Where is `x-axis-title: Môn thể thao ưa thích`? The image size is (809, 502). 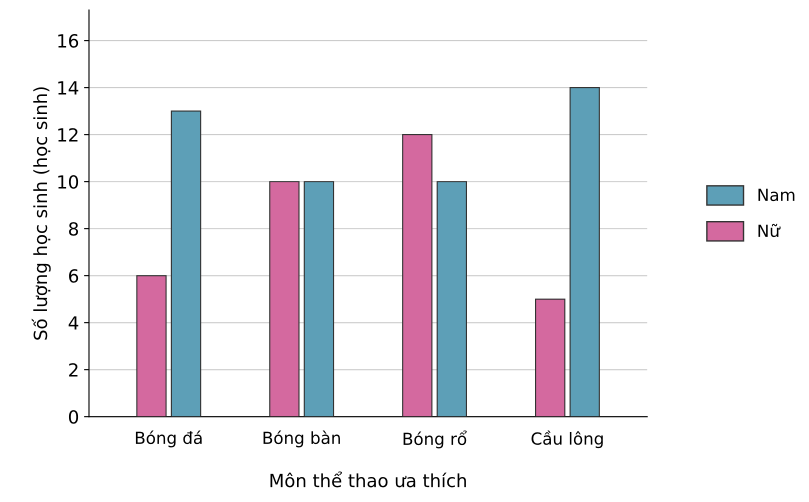 x-axis-title: Môn thể thao ưa thích is located at coordinates (368, 480).